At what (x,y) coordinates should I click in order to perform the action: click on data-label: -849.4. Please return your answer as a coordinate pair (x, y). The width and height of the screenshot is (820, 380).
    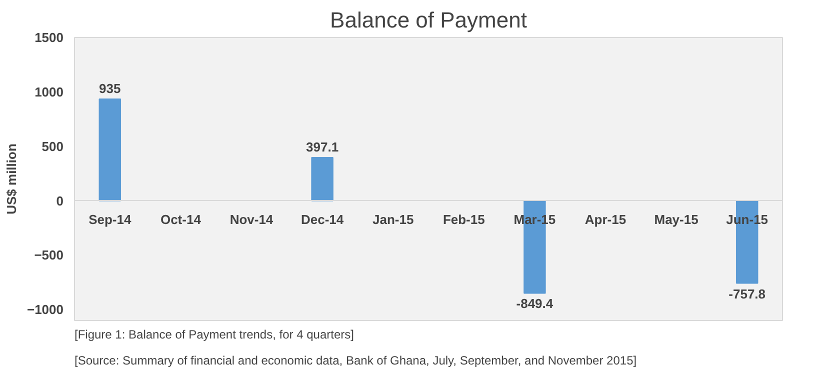
    Looking at the image, I should click on (535, 304).